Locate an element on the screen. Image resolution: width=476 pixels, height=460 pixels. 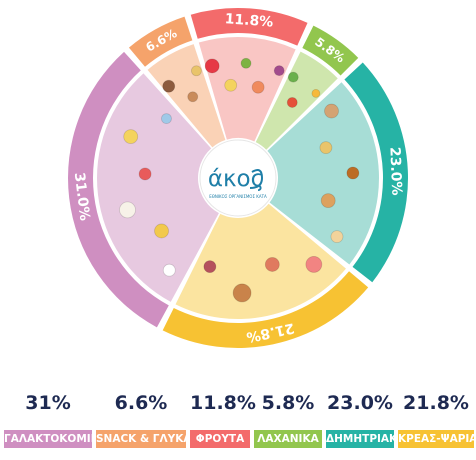
slice-ring-dairy is located at coordinates (118, 189).